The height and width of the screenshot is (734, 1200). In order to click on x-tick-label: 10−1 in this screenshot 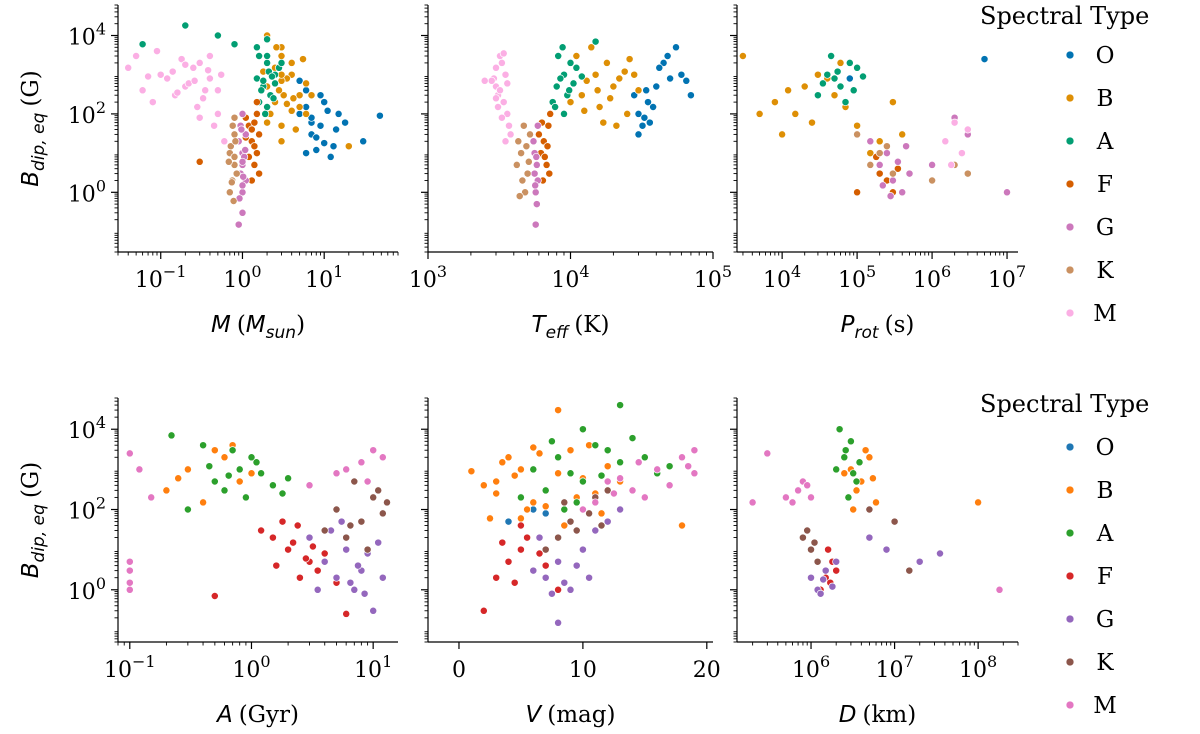, I will do `click(130, 667)`.